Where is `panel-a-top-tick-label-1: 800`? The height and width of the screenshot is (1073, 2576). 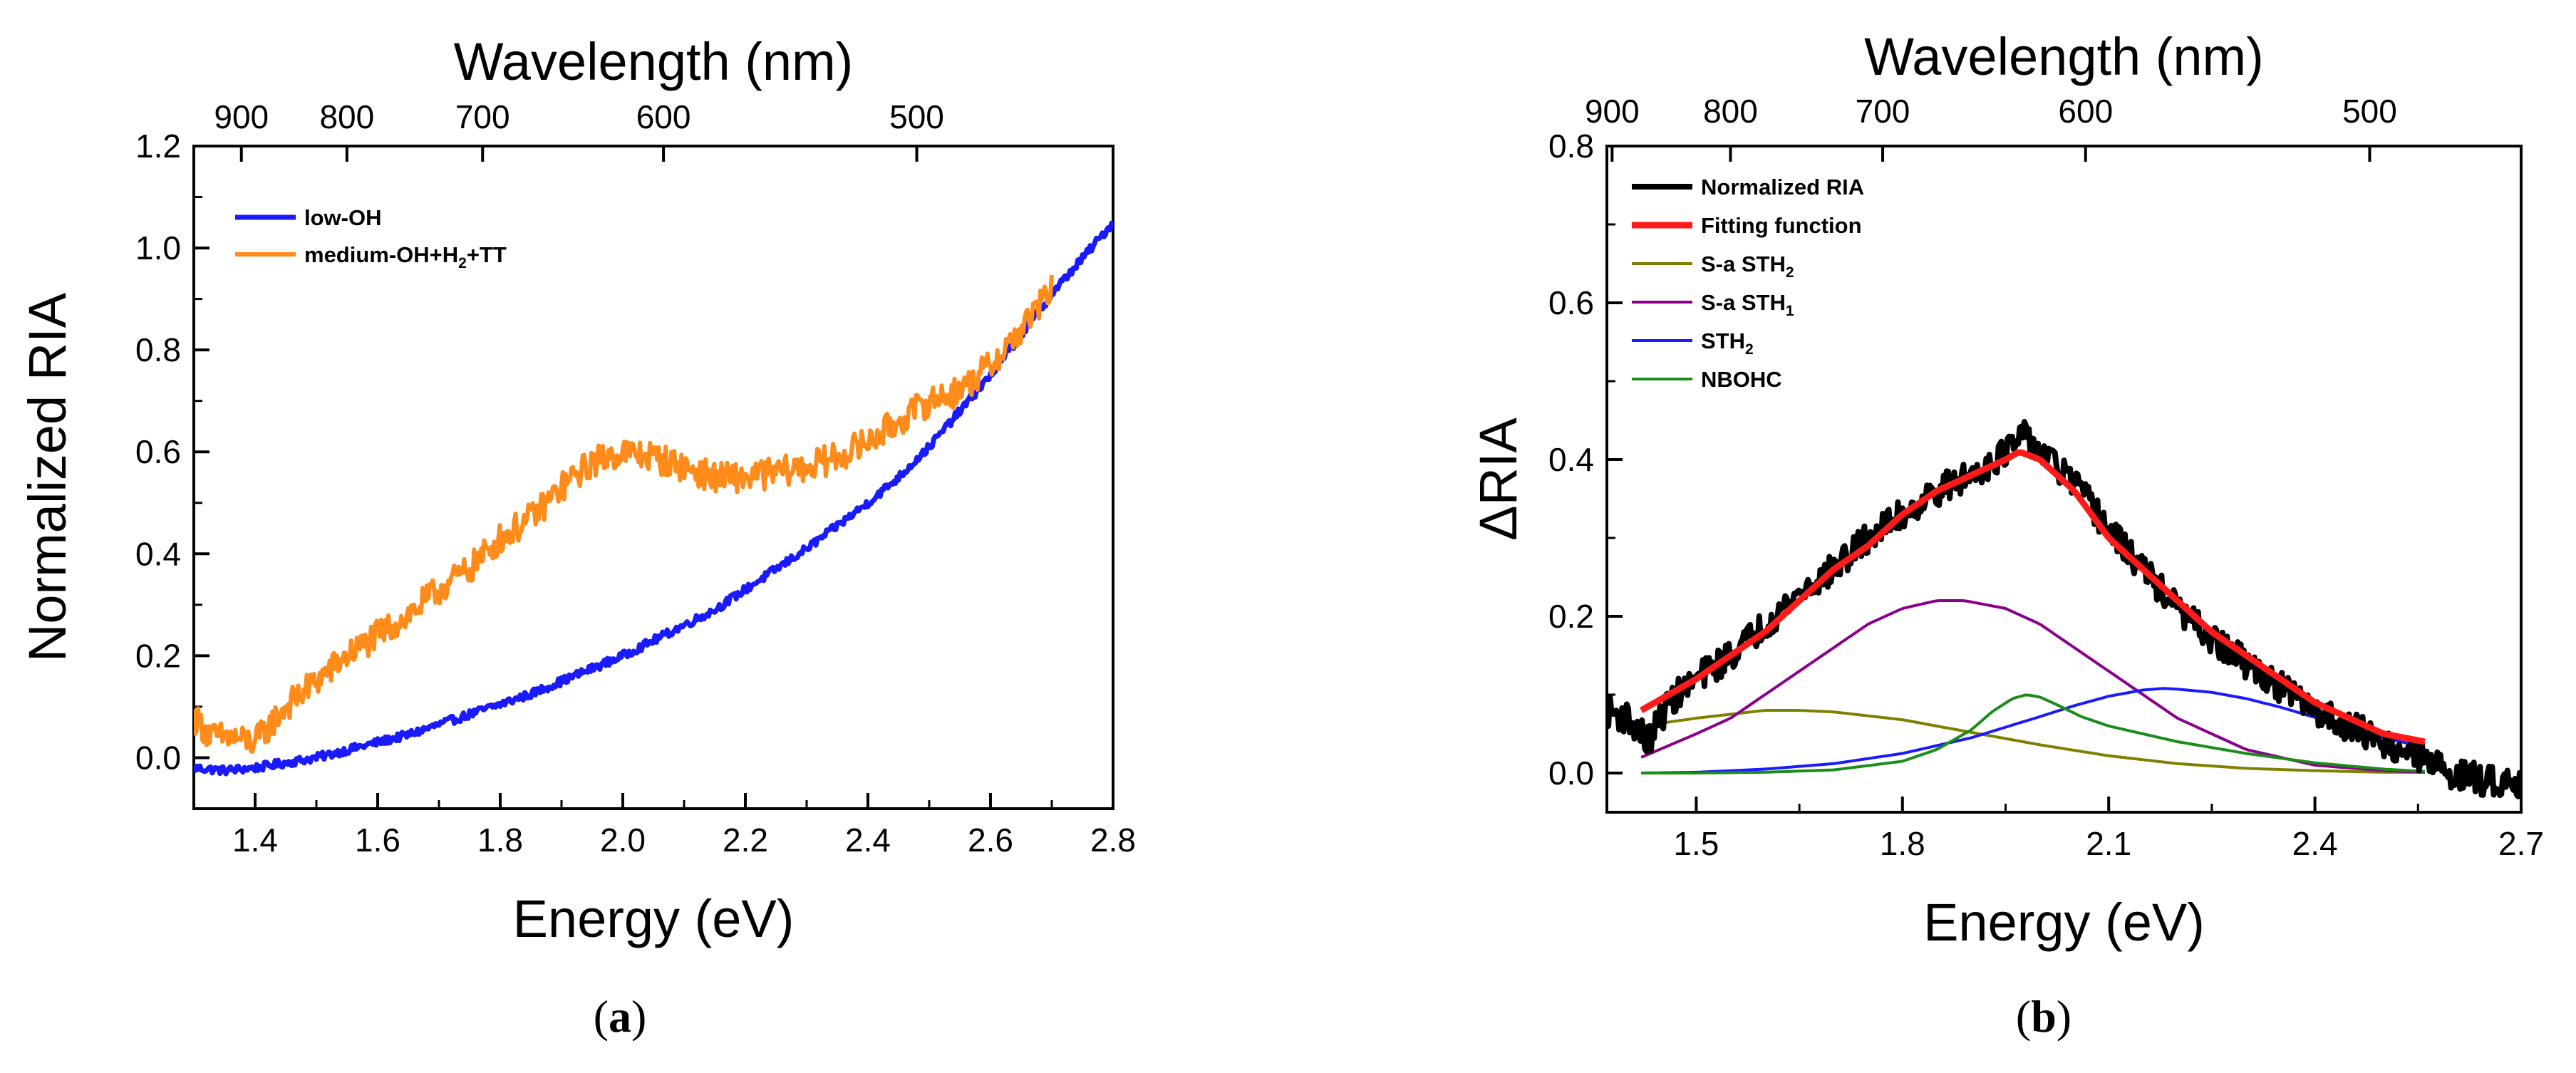
panel-a-top-tick-label-1: 800 is located at coordinates (347, 116).